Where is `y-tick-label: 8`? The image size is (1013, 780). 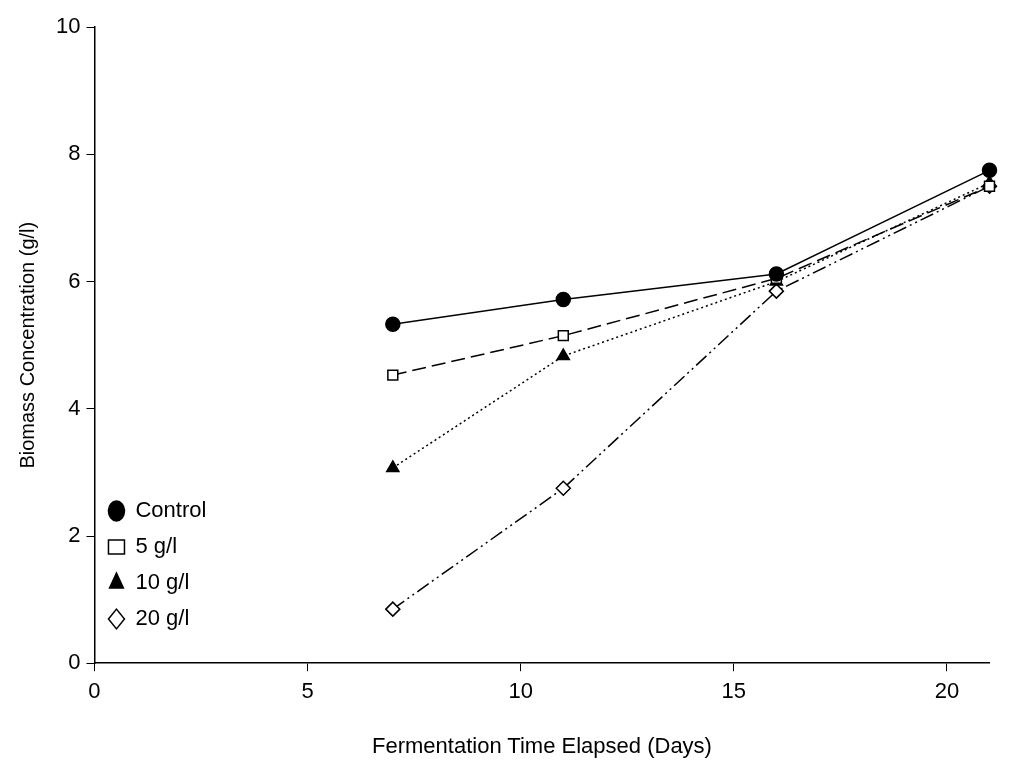
y-tick-label: 8 is located at coordinates (74, 153).